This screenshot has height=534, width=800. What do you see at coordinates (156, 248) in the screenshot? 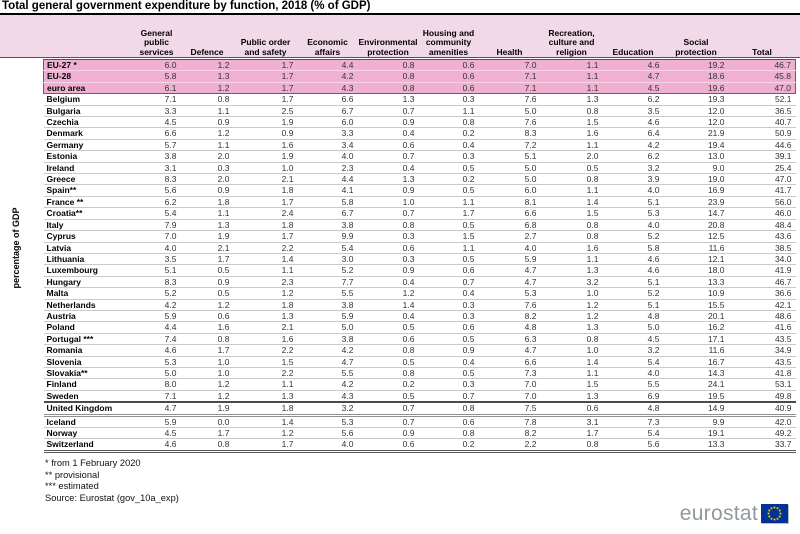
I see `value-cell: 4.0` at bounding box center [156, 248].